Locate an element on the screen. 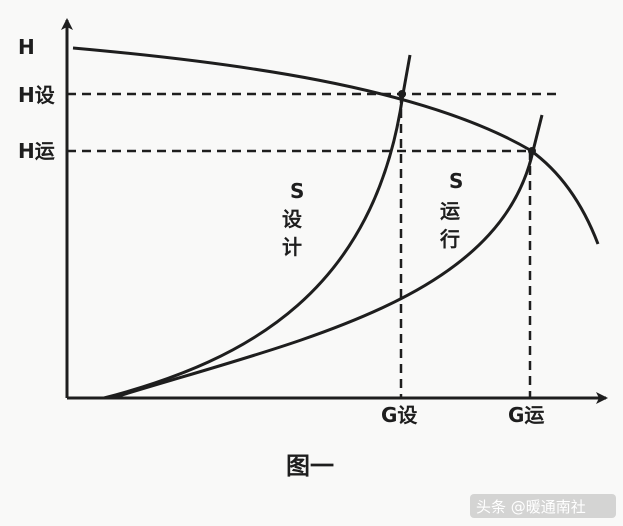 This screenshot has height=526, width=623. design-curve-char1: 设 is located at coordinates (292, 219).